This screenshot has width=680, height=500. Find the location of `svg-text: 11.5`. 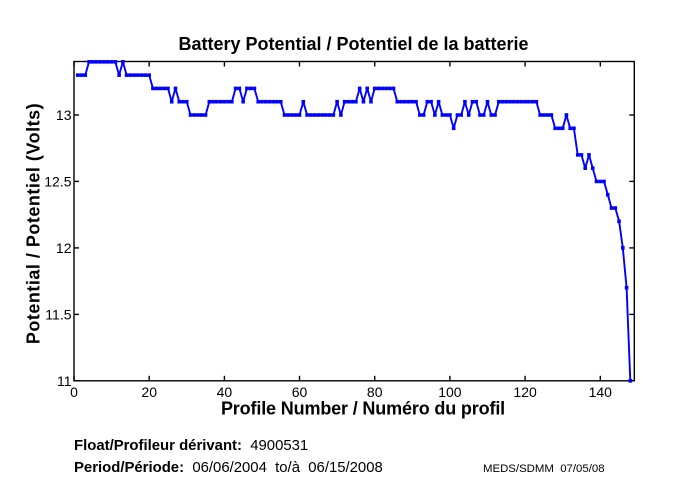

svg-text: 11.5 is located at coordinates (58, 314).